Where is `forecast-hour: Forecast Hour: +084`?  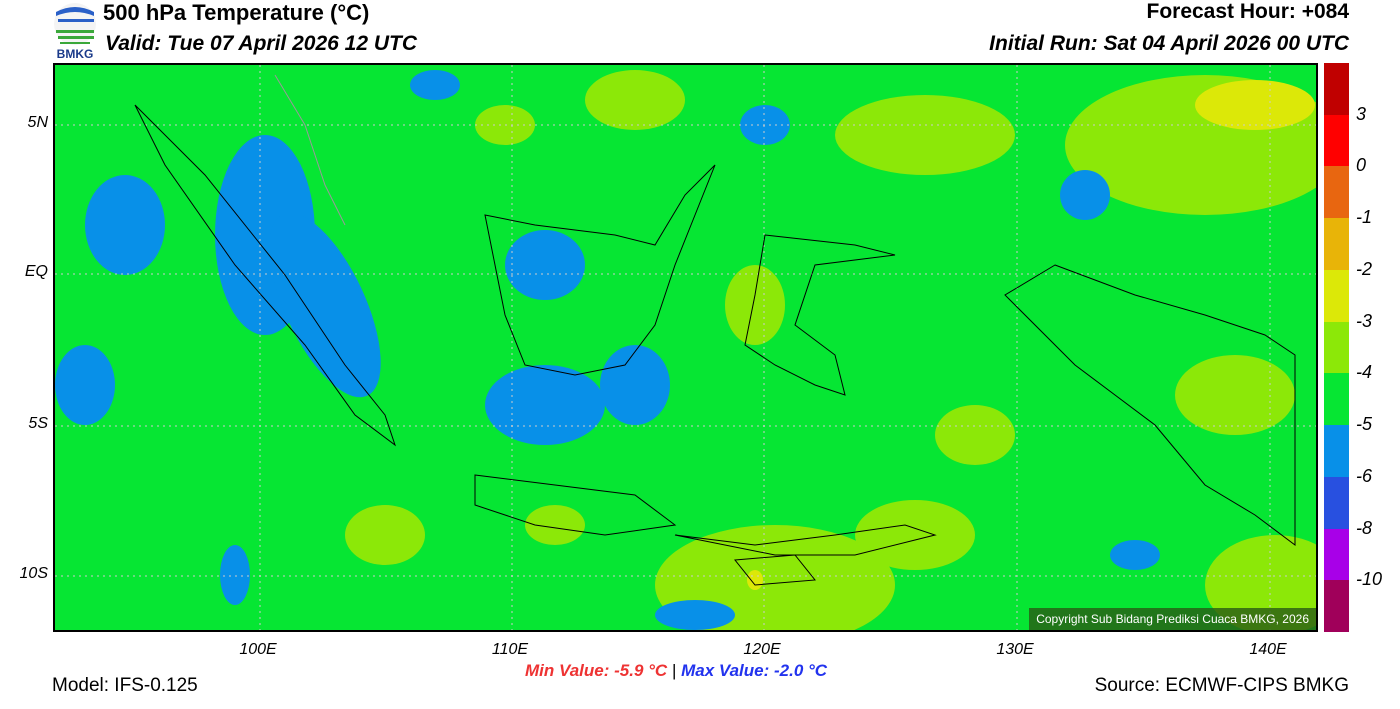
forecast-hour: Forecast Hour: +084 is located at coordinates (1248, 11).